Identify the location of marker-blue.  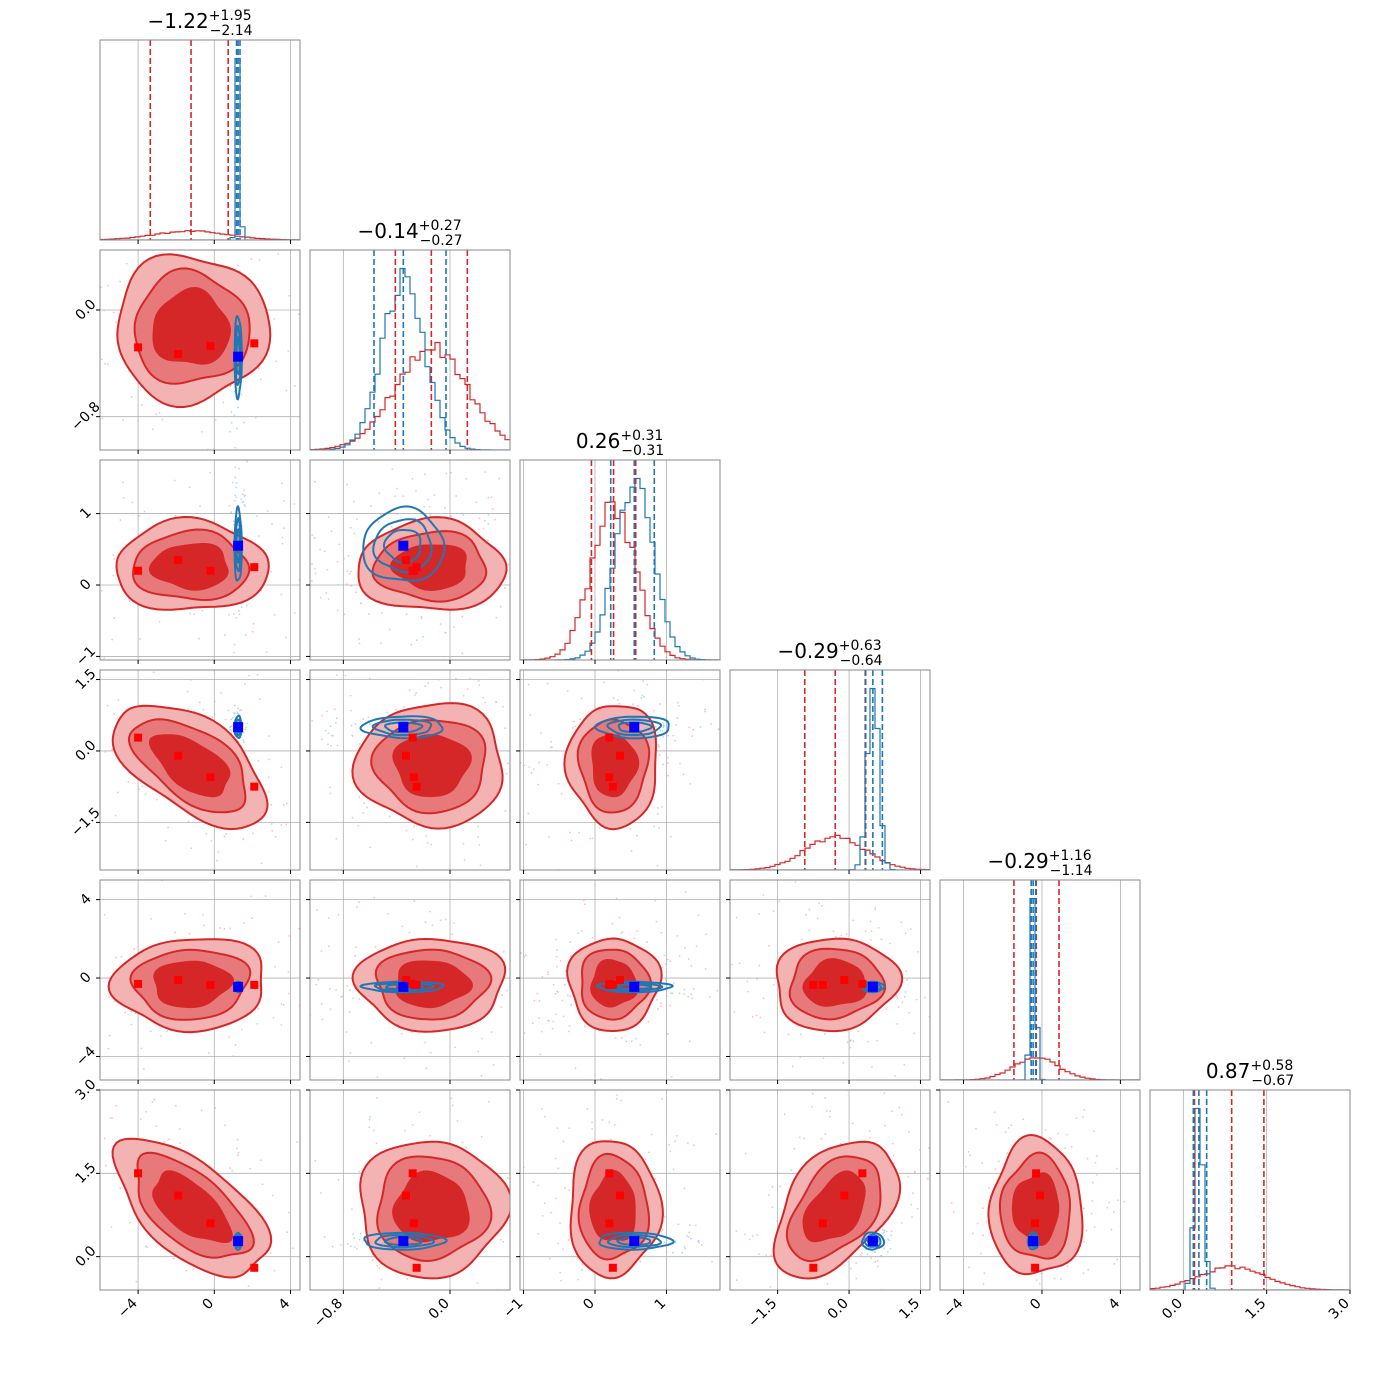
(1033, 1241).